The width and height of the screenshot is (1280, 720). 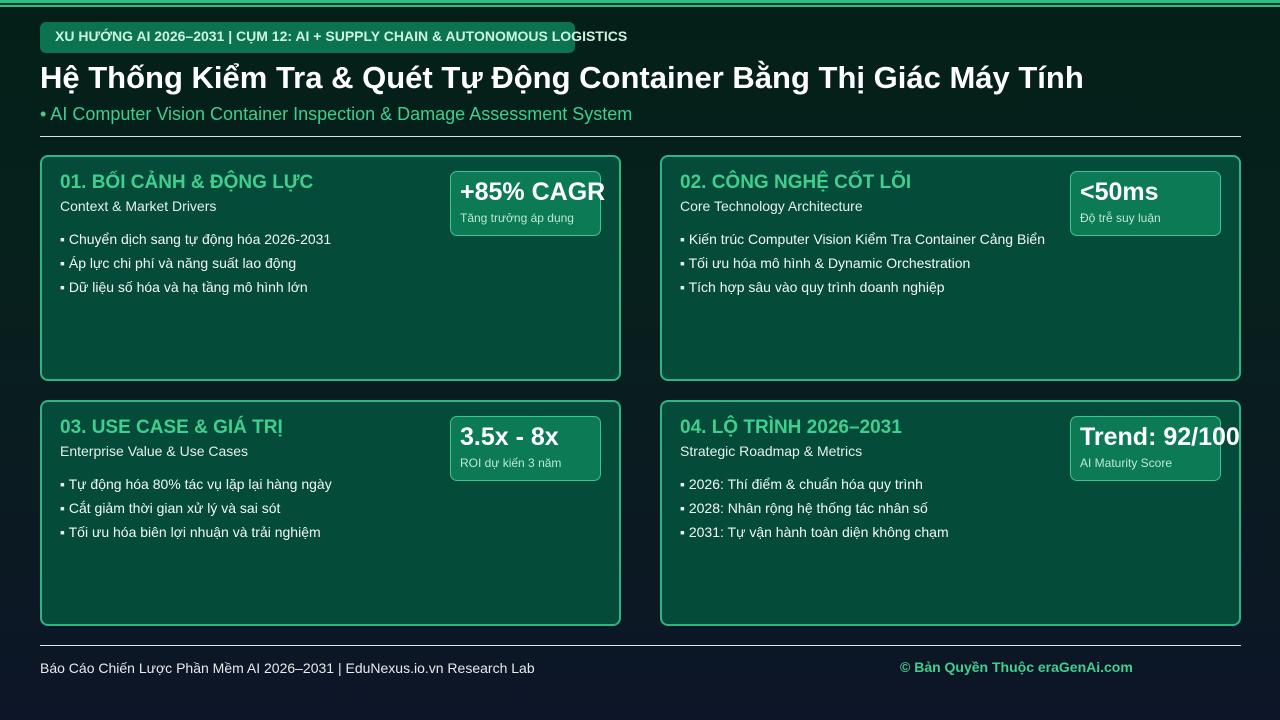 I want to click on metric-badge: +85% CAGR Tăng trưởng áp dụng, so click(x=527, y=203).